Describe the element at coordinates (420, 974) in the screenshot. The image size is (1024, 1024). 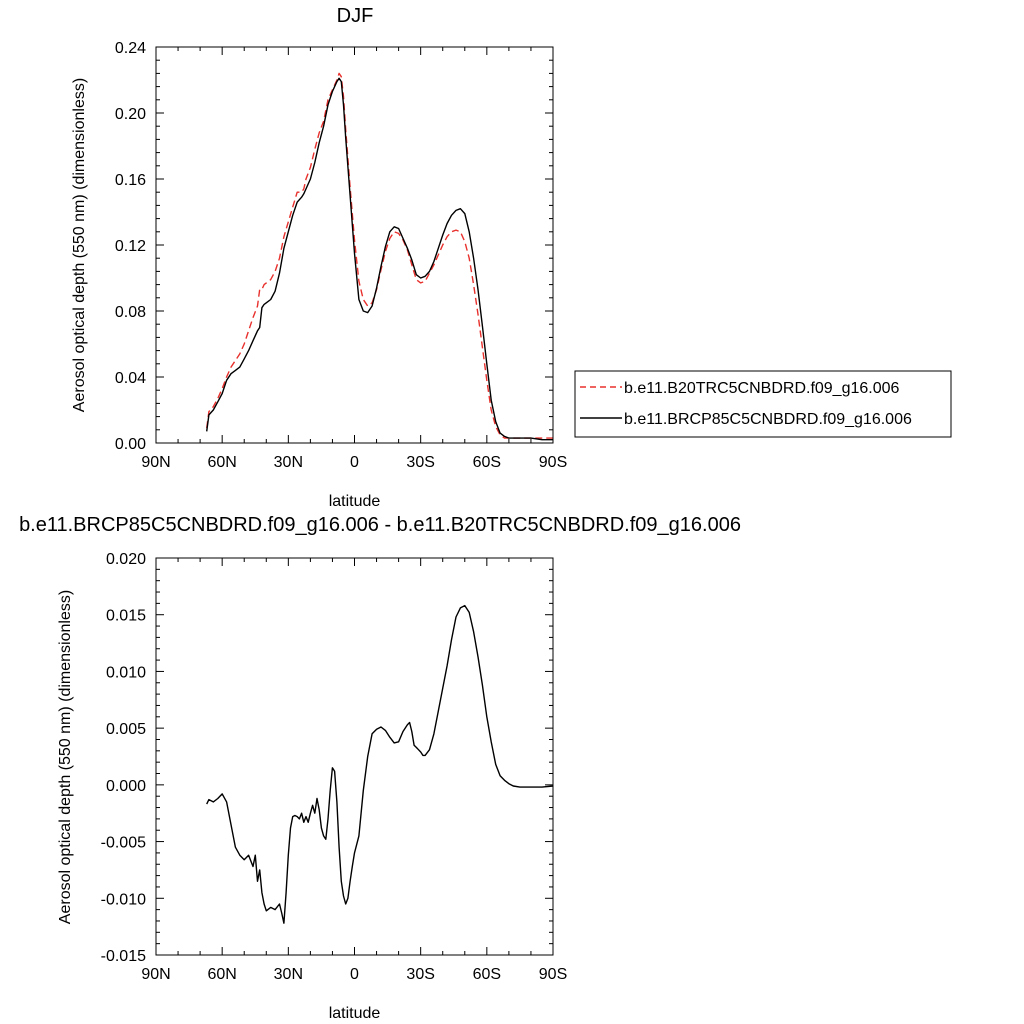
I see `bottom-x-tick-label: 30S` at that location.